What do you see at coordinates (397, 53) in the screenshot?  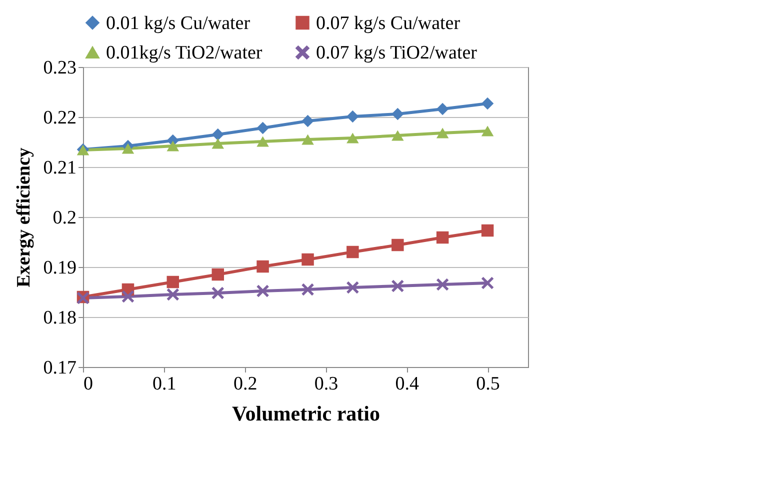 I see `legend-label: 0.07 kg/s TiO2/water` at bounding box center [397, 53].